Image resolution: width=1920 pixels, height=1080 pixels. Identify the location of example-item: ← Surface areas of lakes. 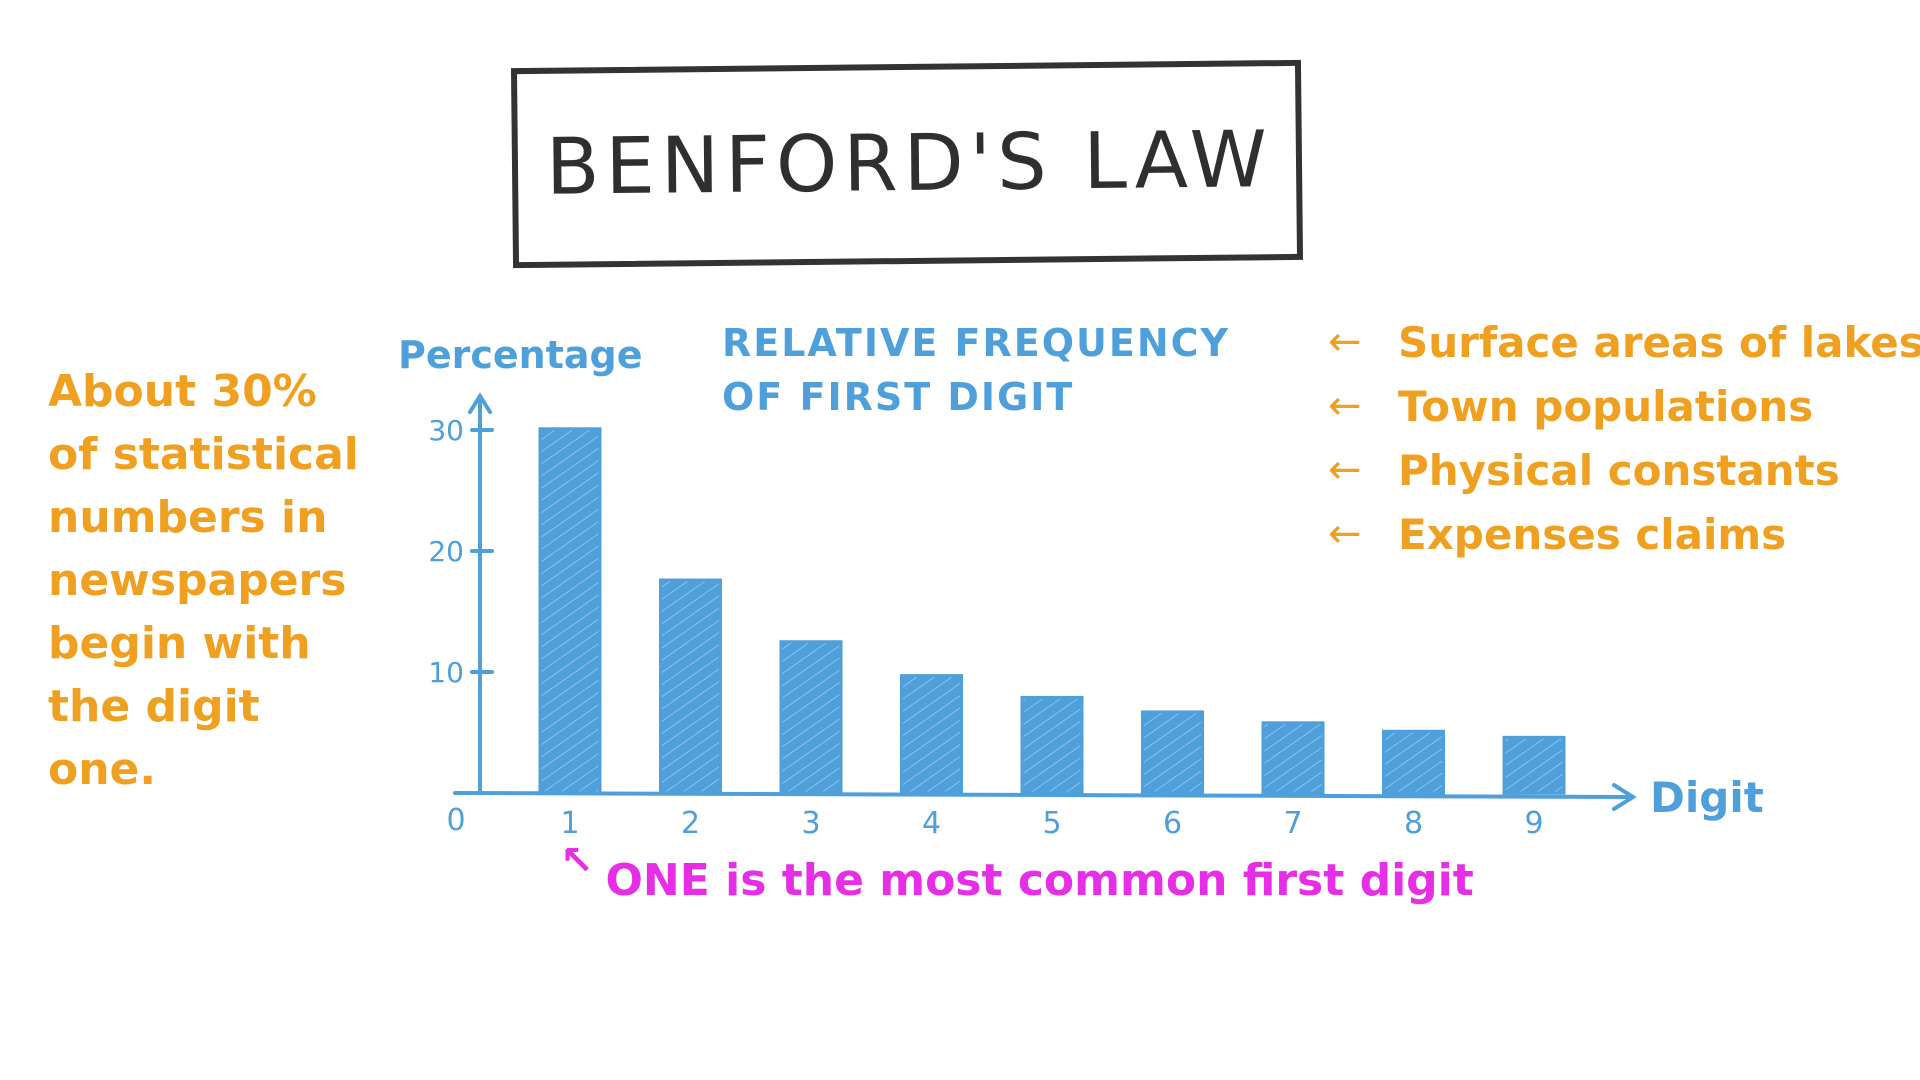
(1624, 342).